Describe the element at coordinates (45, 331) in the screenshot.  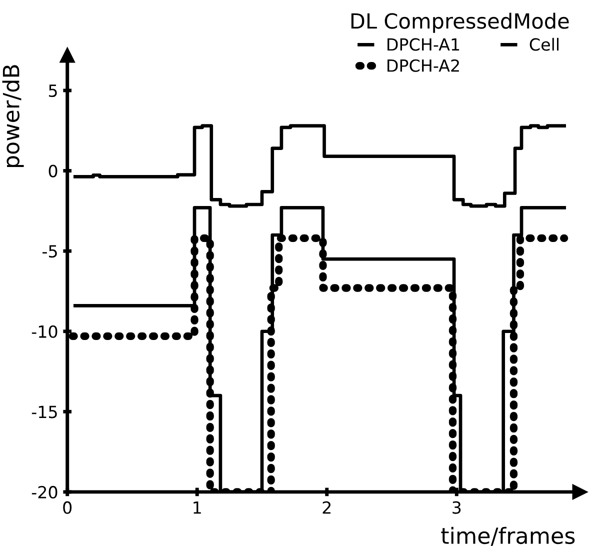
I see `y-tick-label: -10` at that location.